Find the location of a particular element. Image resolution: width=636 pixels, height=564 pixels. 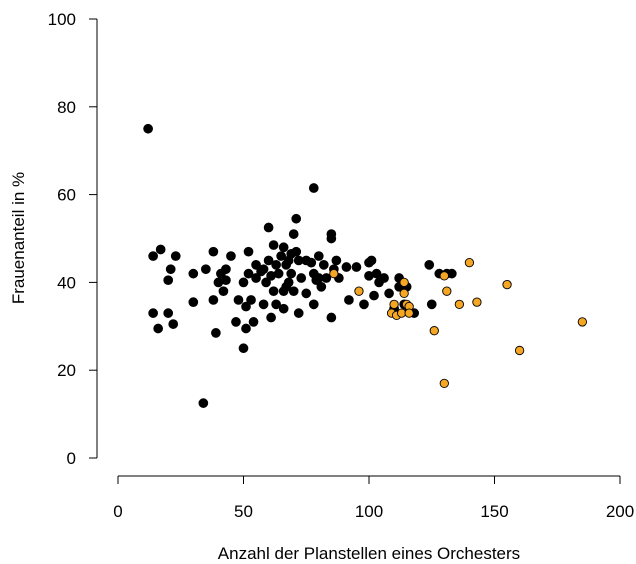

y-axis: 0 20 40 60 80 100 is located at coordinates (73, 239).